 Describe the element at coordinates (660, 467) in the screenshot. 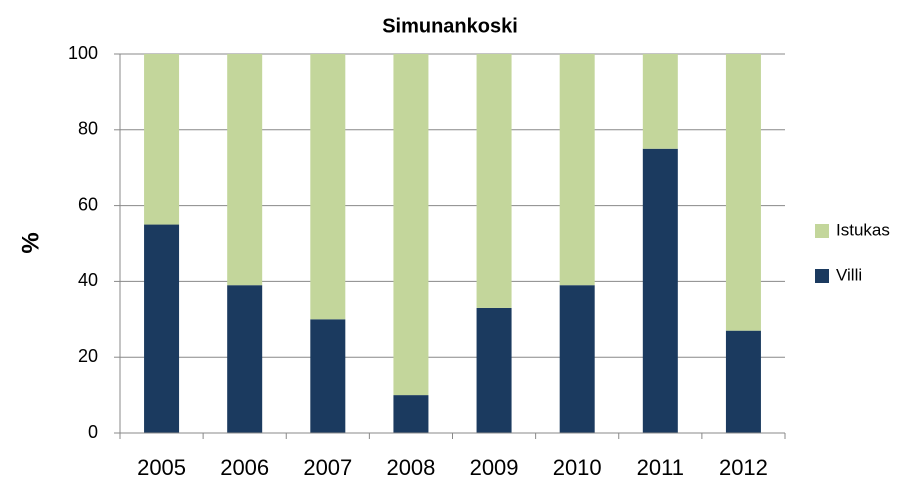

I see `x-tick-label: 2011` at that location.